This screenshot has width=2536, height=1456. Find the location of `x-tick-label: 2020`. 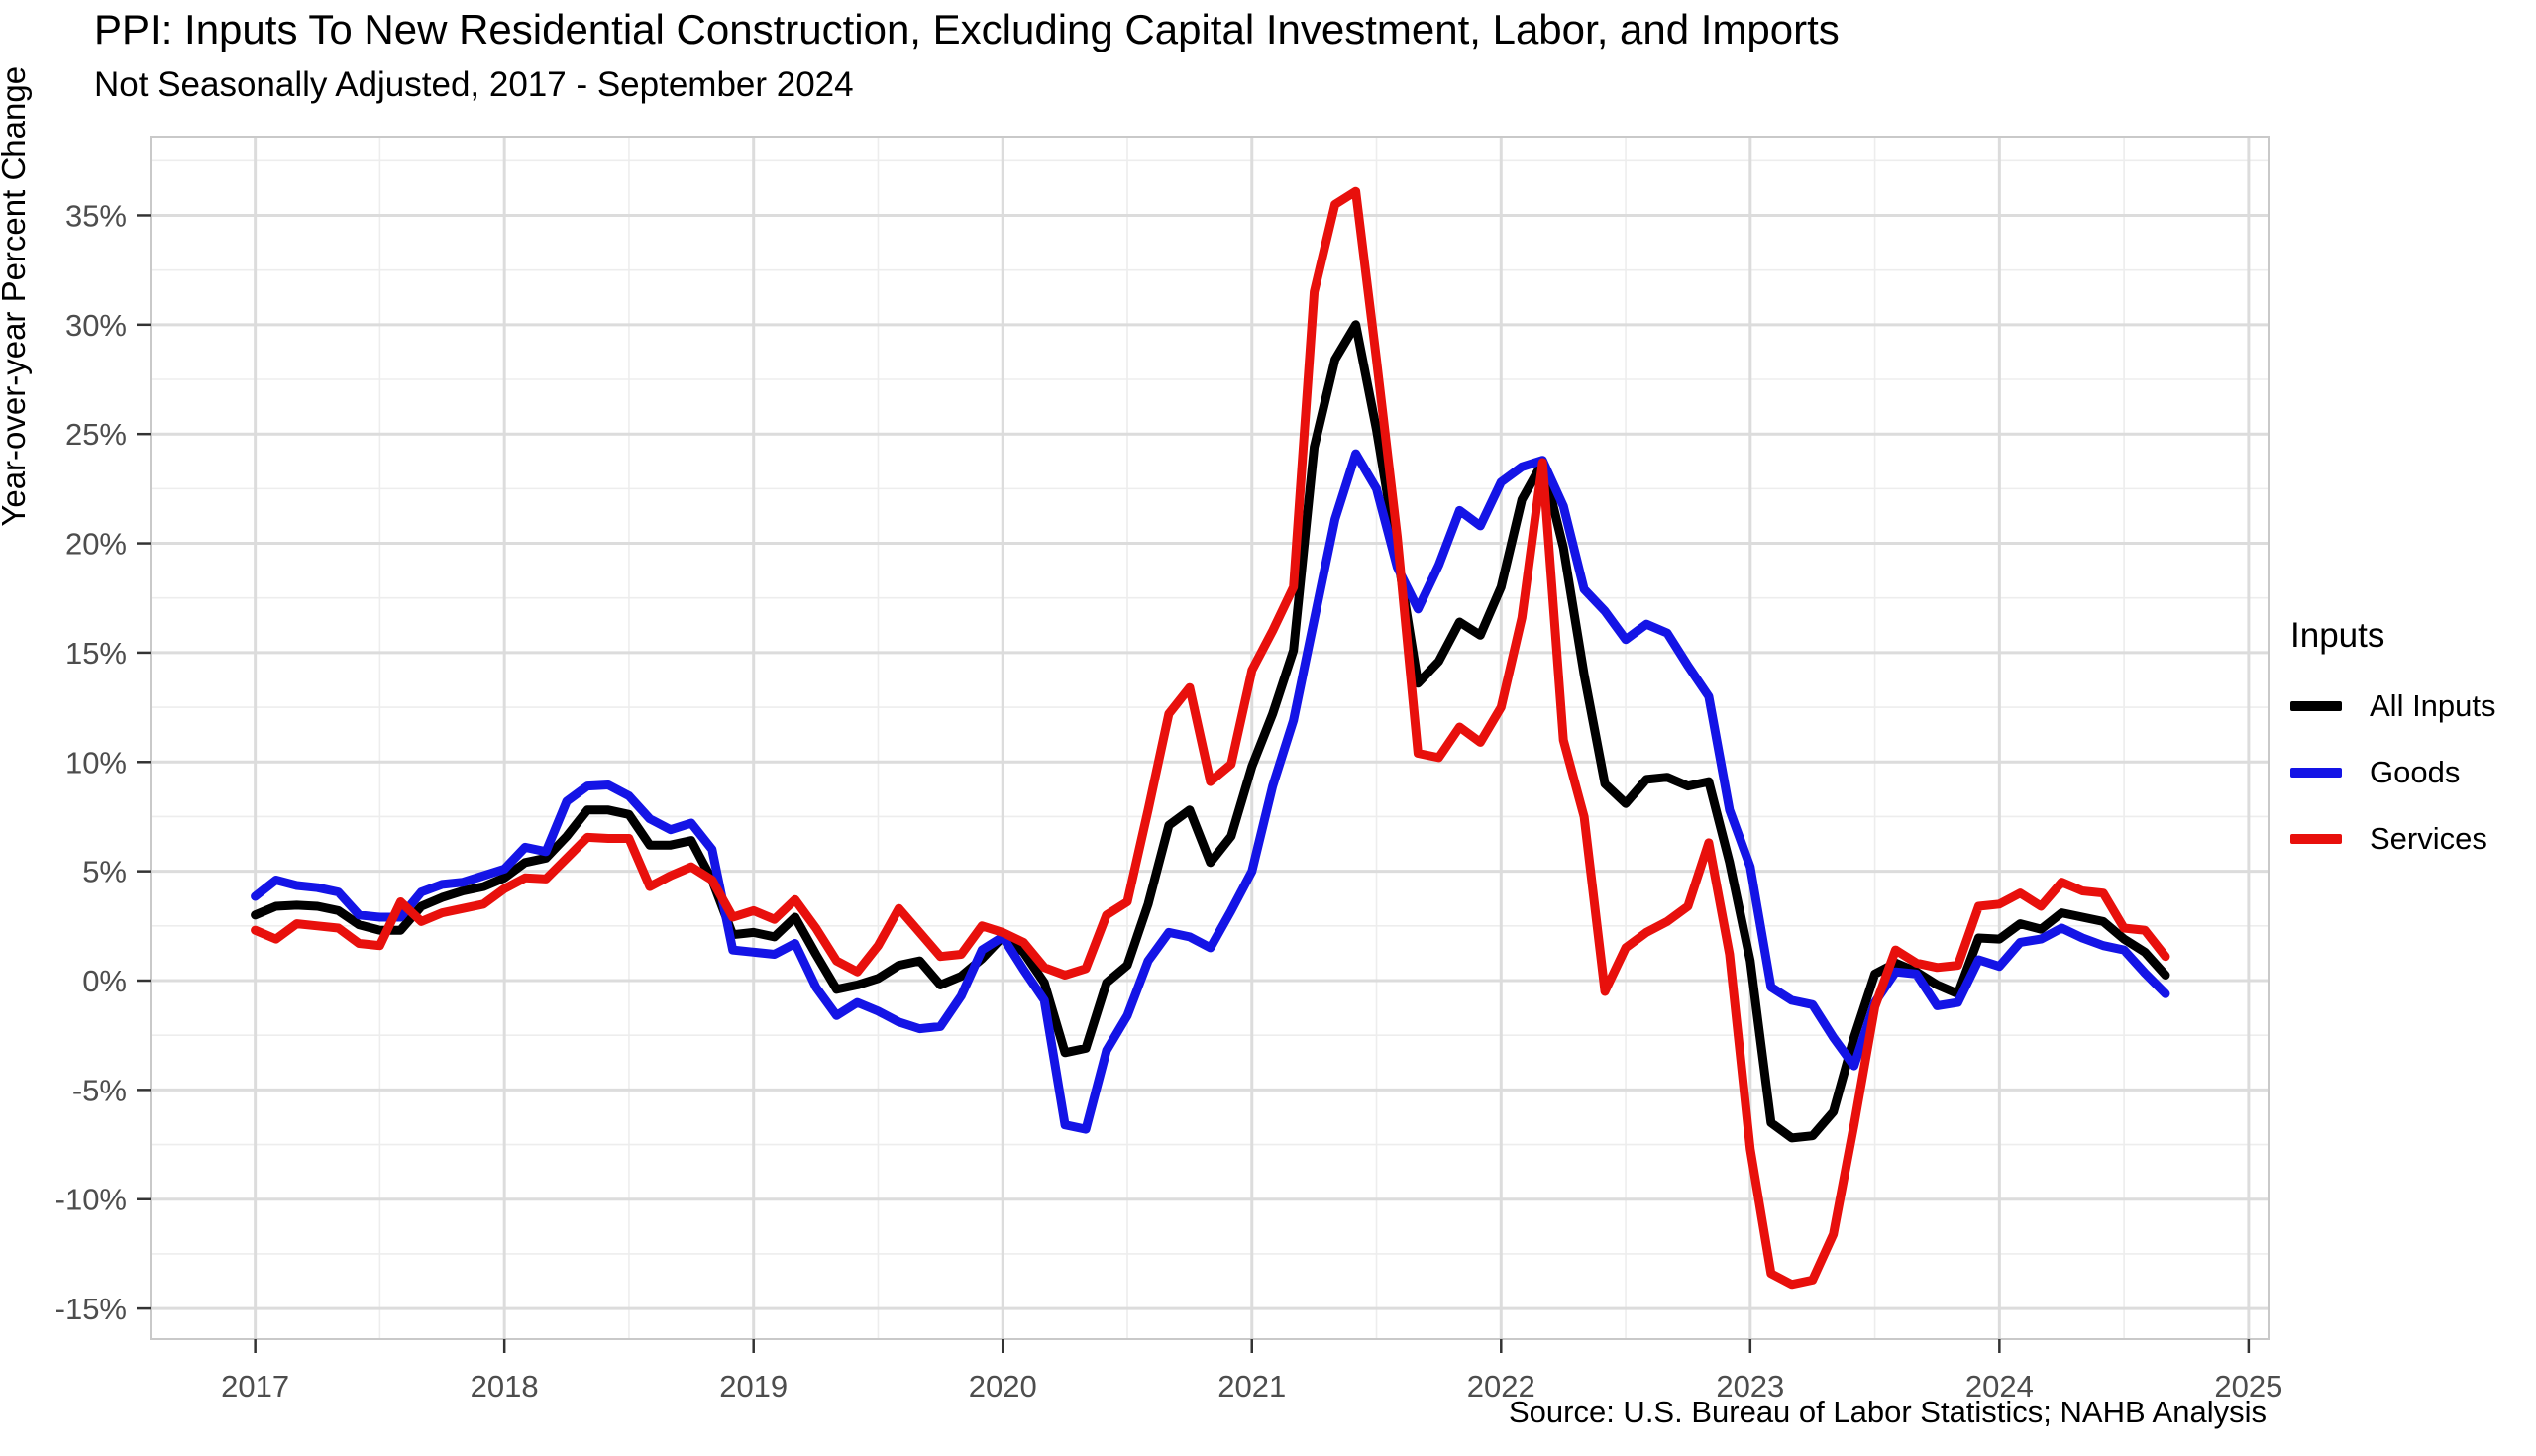

x-tick-label: 2020 is located at coordinates (1003, 1386).